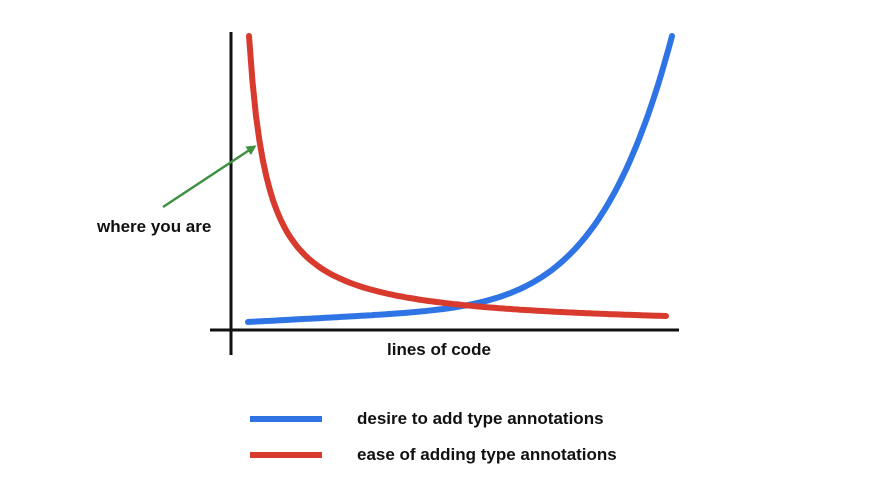 The height and width of the screenshot is (500, 889). Describe the element at coordinates (480, 418) in the screenshot. I see `legend-label-desire: desire to add type annotations` at that location.